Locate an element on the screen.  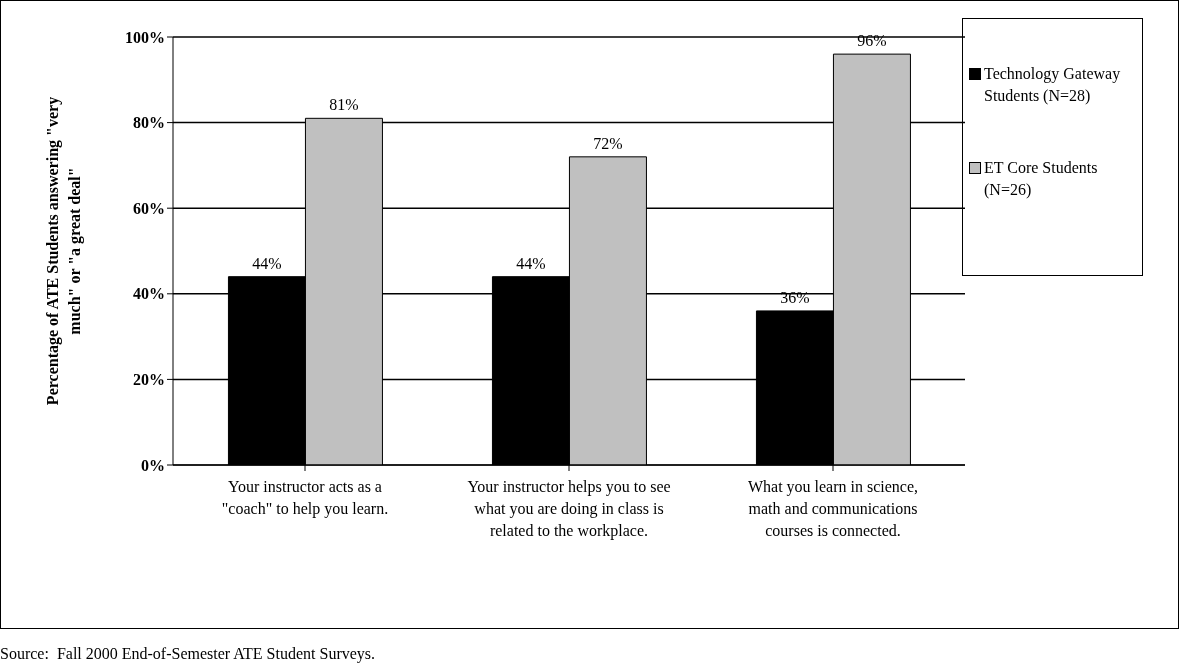
x-tick-label: What you learn in science, math and communications courses is connected. is located at coordinates (833, 509).